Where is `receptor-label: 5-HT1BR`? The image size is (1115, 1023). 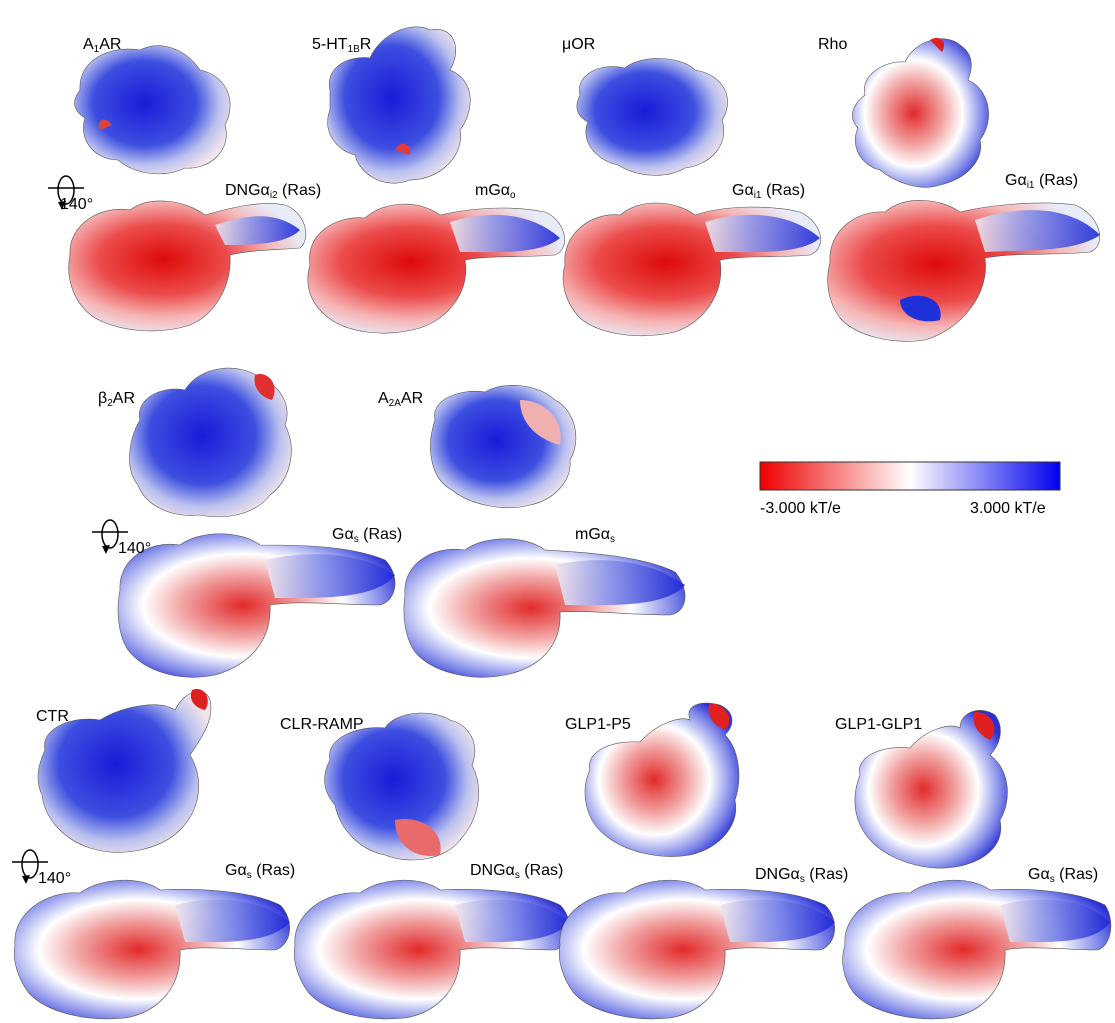
receptor-label: 5-HT1BR is located at coordinates (342, 45).